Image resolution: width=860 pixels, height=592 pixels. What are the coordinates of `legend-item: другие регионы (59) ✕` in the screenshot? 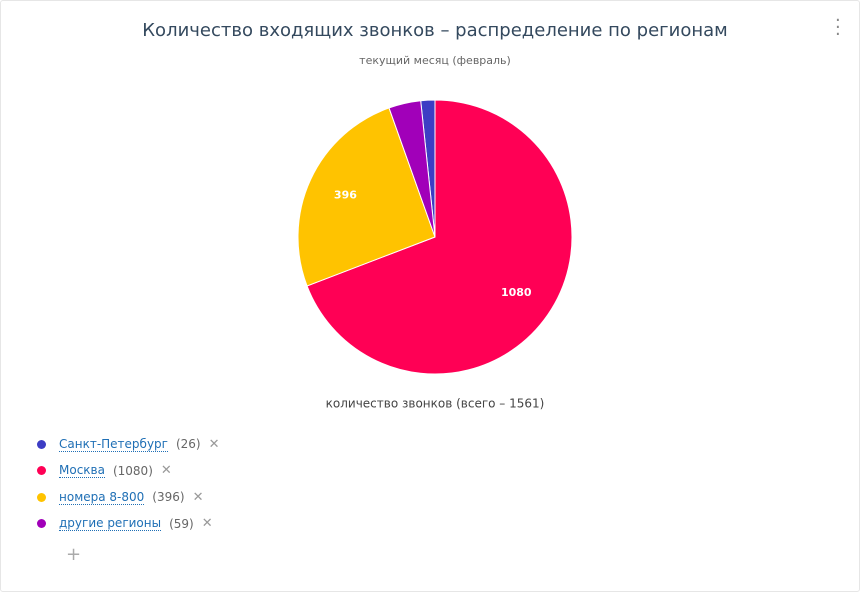 It's located at (128, 524).